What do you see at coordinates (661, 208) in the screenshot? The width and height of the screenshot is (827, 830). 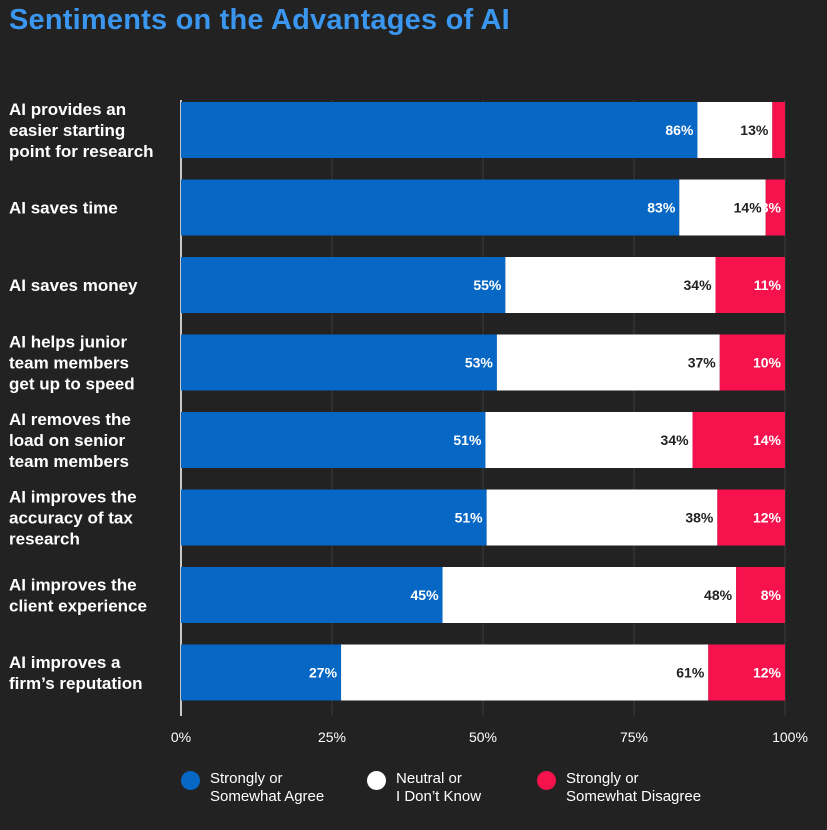 I see `value-label: 83%` at bounding box center [661, 208].